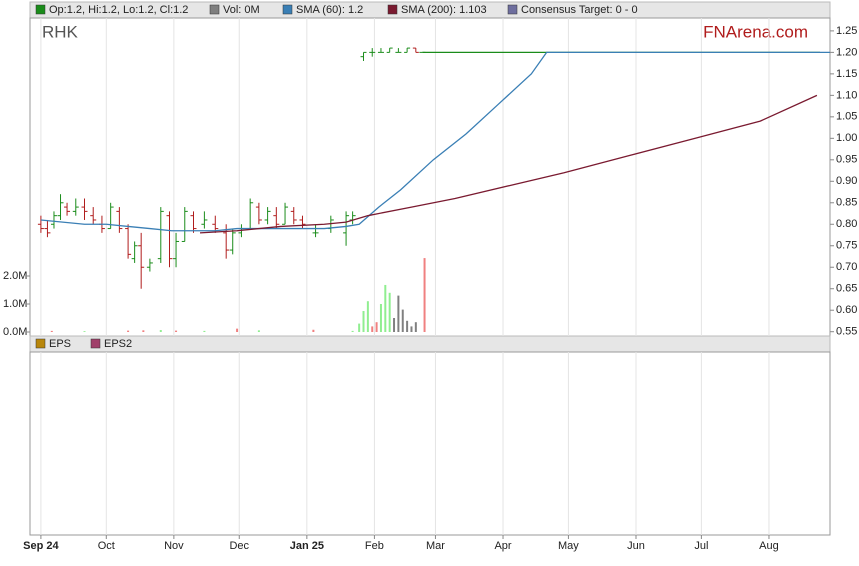  What do you see at coordinates (568, 546) in the screenshot?
I see `x-tick-label: May` at bounding box center [568, 546].